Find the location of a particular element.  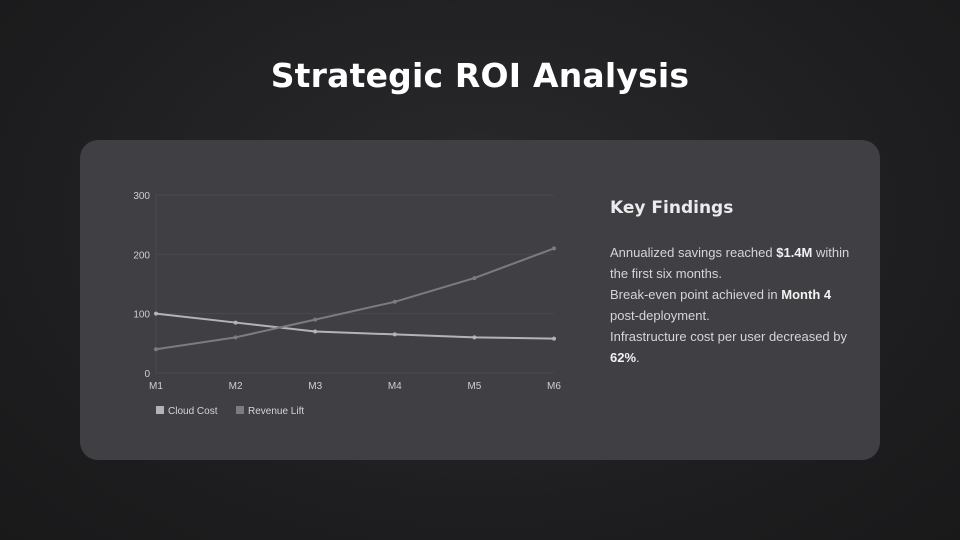

data-point-revenue-lift-m4 is located at coordinates (394, 301).